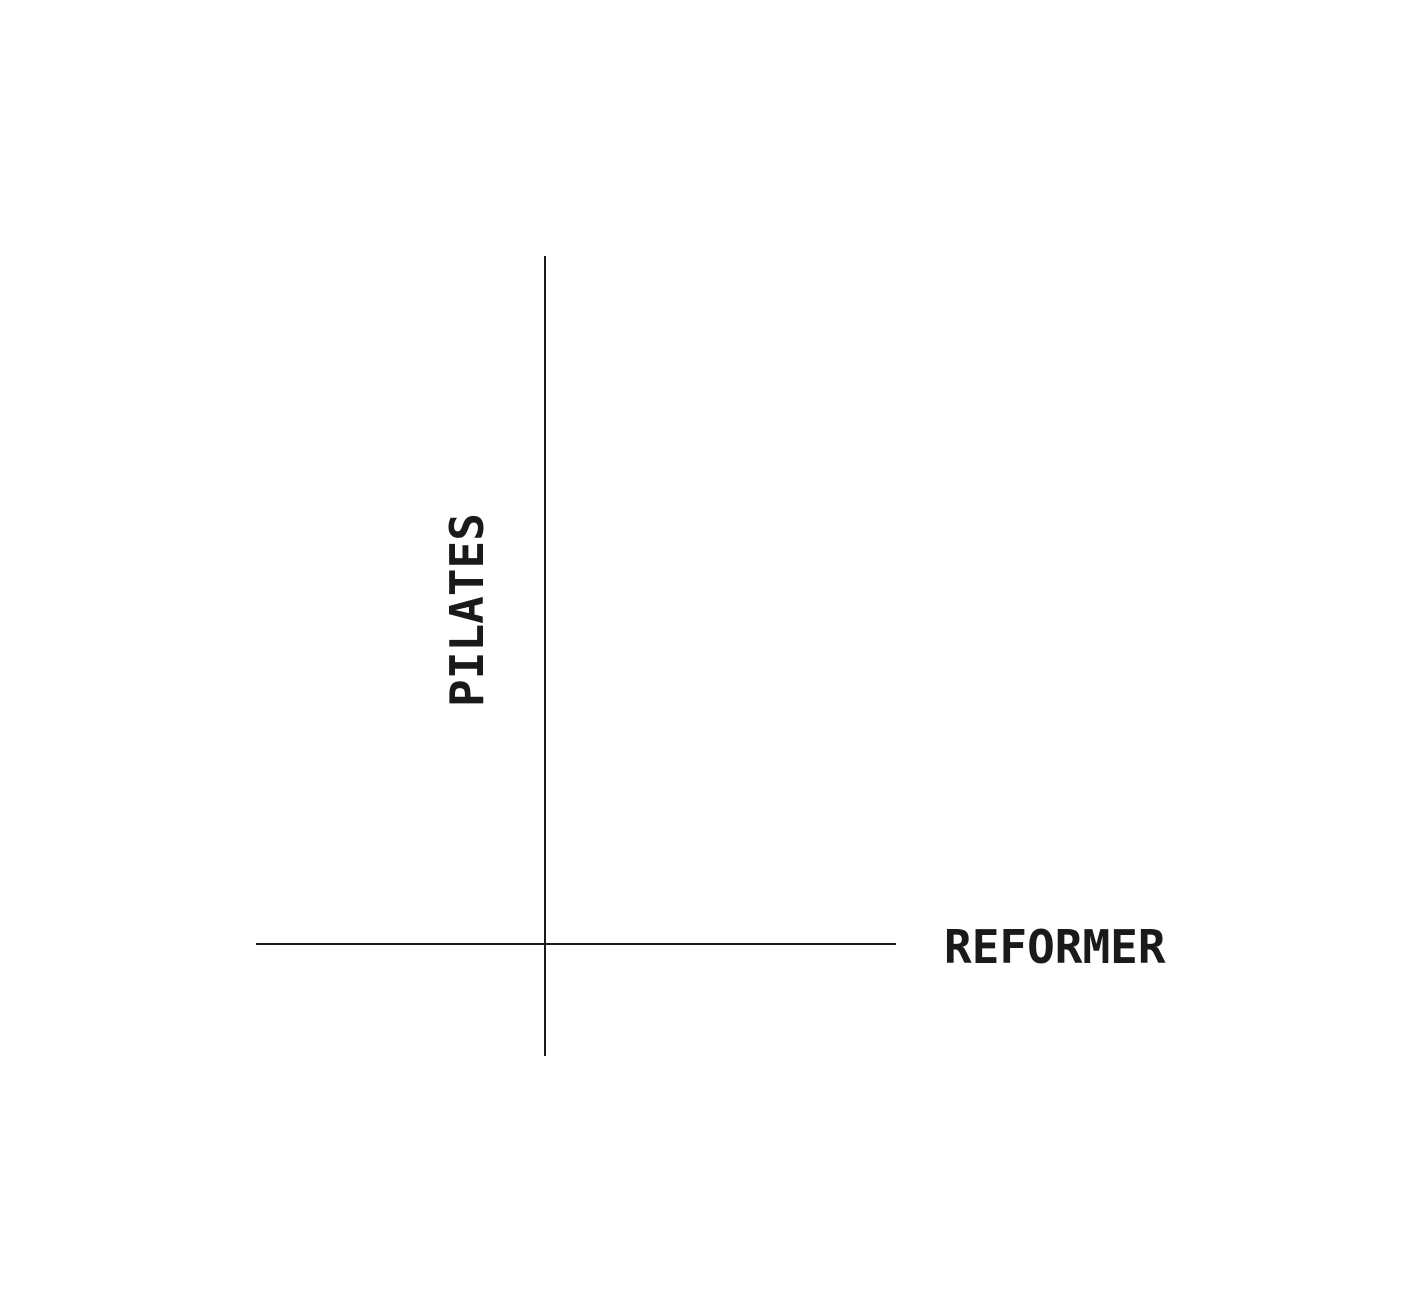 The height and width of the screenshot is (1312, 1423). I want to click on vertical-axis-line, so click(545, 656).